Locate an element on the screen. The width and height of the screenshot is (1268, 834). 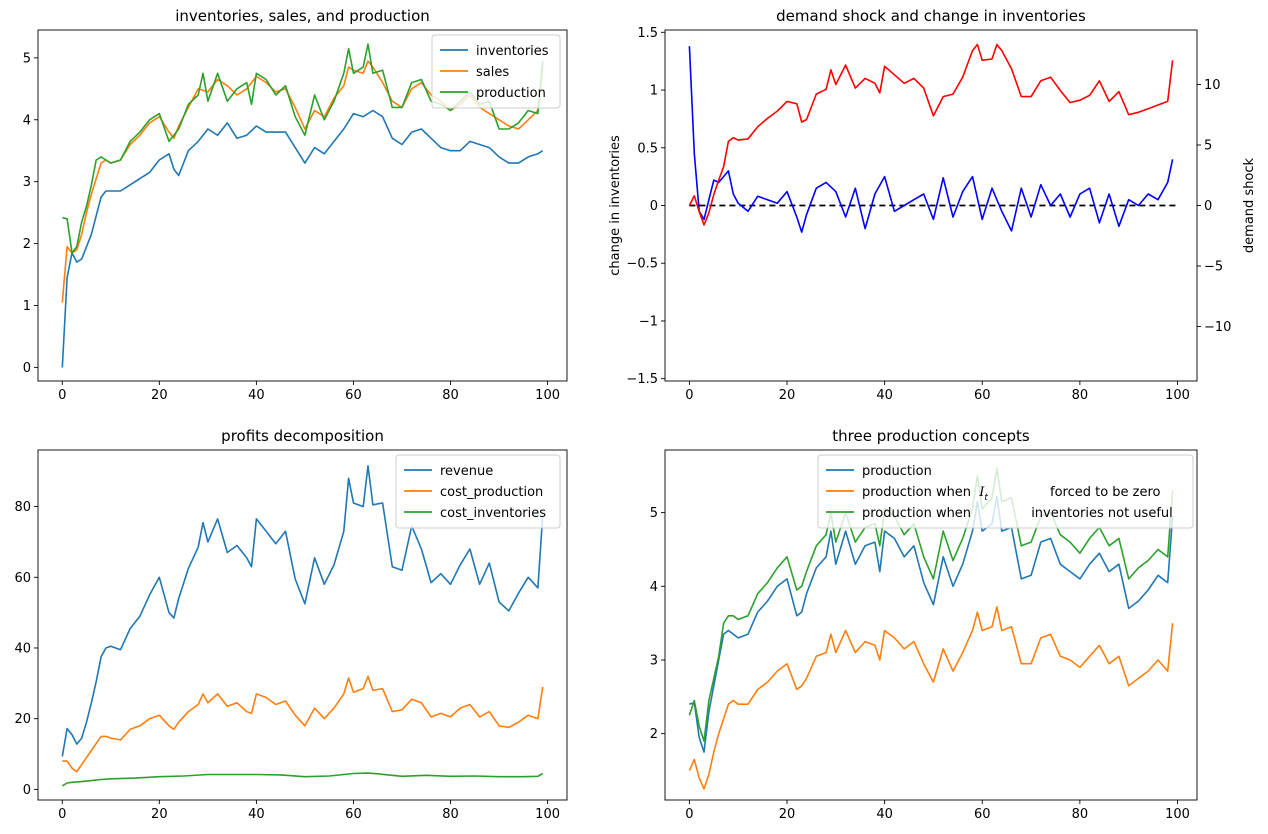
legend: revenue cost_production cost_inventories is located at coordinates (478, 491).